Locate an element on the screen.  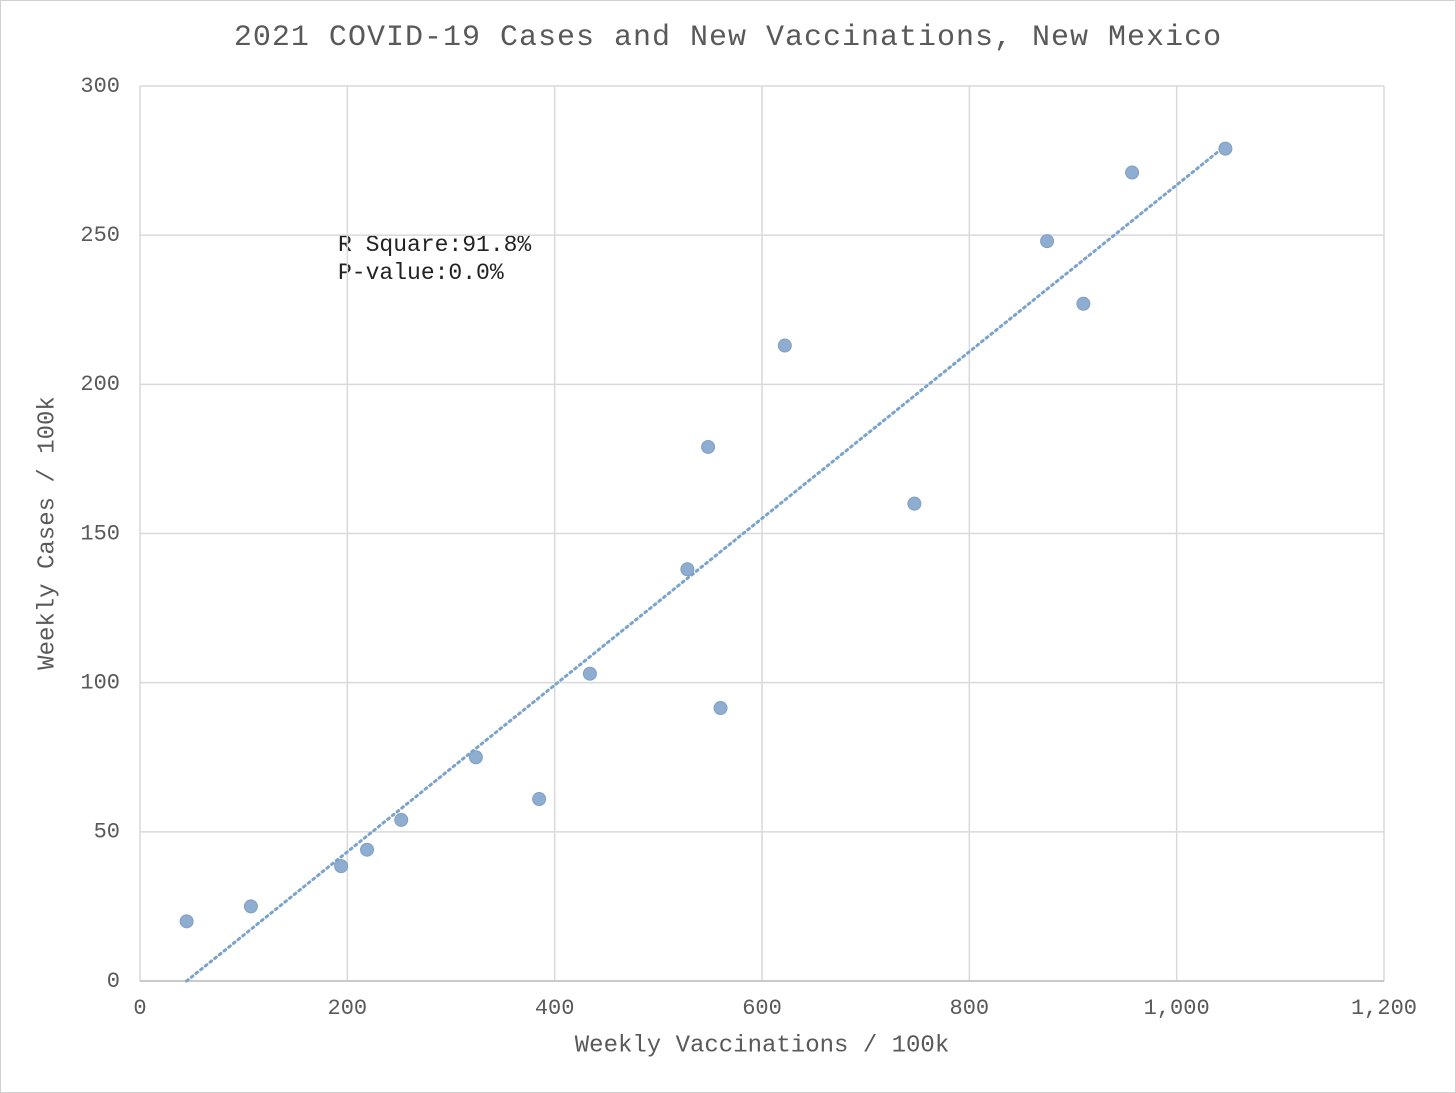
y-tick-label: 250 is located at coordinates (100, 235).